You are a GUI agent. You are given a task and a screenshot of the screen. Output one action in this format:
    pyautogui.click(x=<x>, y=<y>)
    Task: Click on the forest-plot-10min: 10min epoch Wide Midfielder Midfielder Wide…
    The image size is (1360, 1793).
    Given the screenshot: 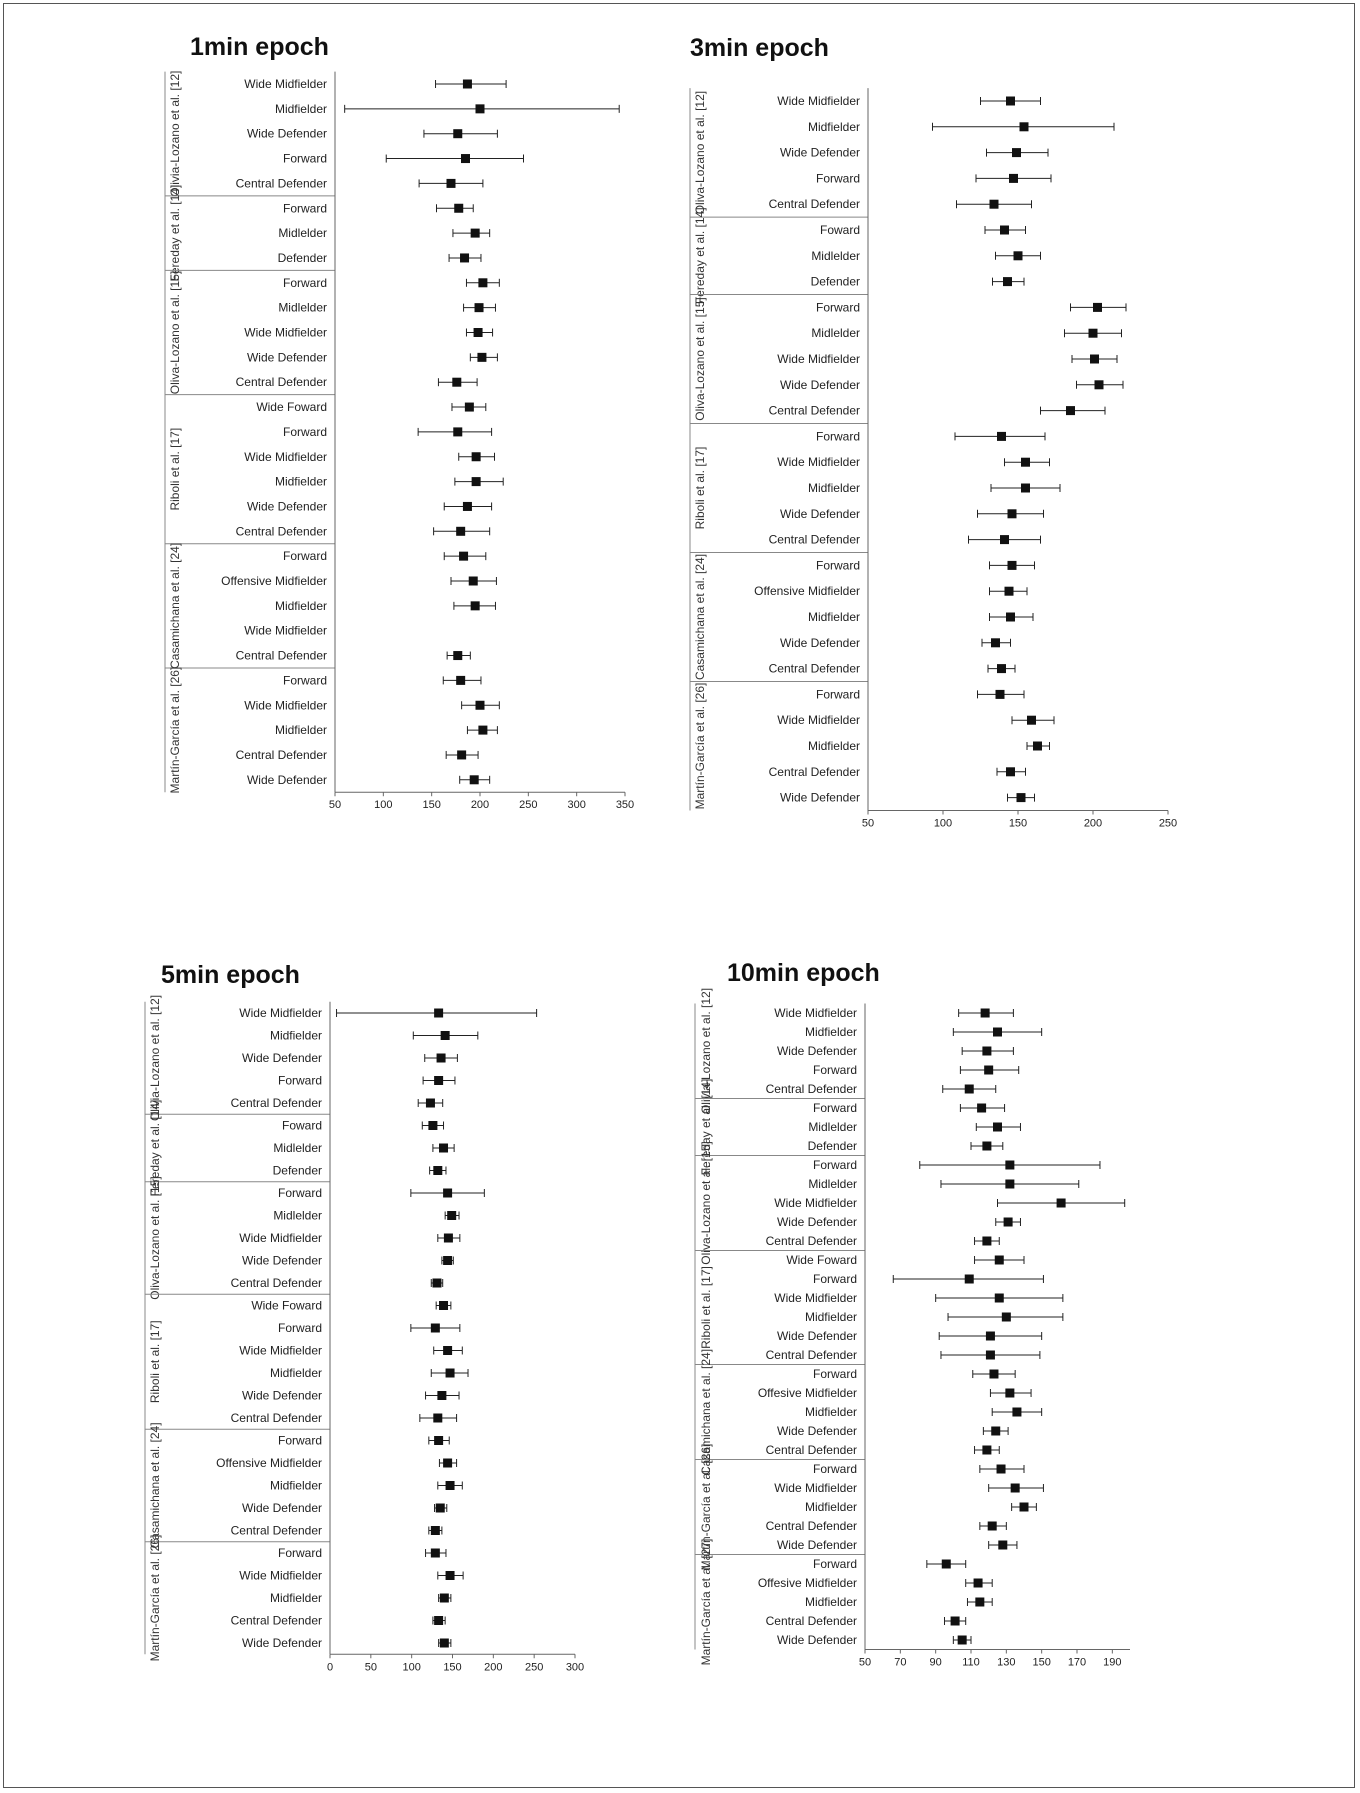 What is the action you would take?
    pyautogui.click(x=912, y=1314)
    